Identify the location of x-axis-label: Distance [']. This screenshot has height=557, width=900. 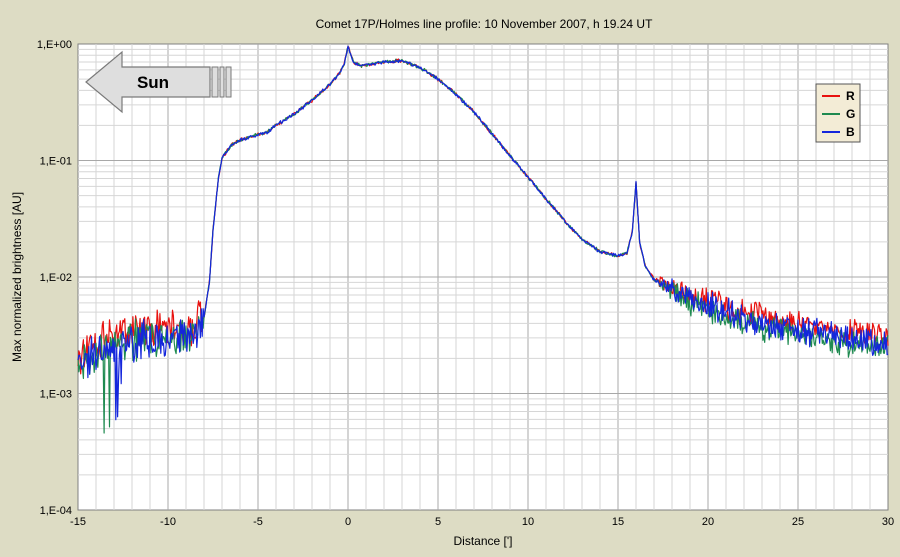
(483, 541).